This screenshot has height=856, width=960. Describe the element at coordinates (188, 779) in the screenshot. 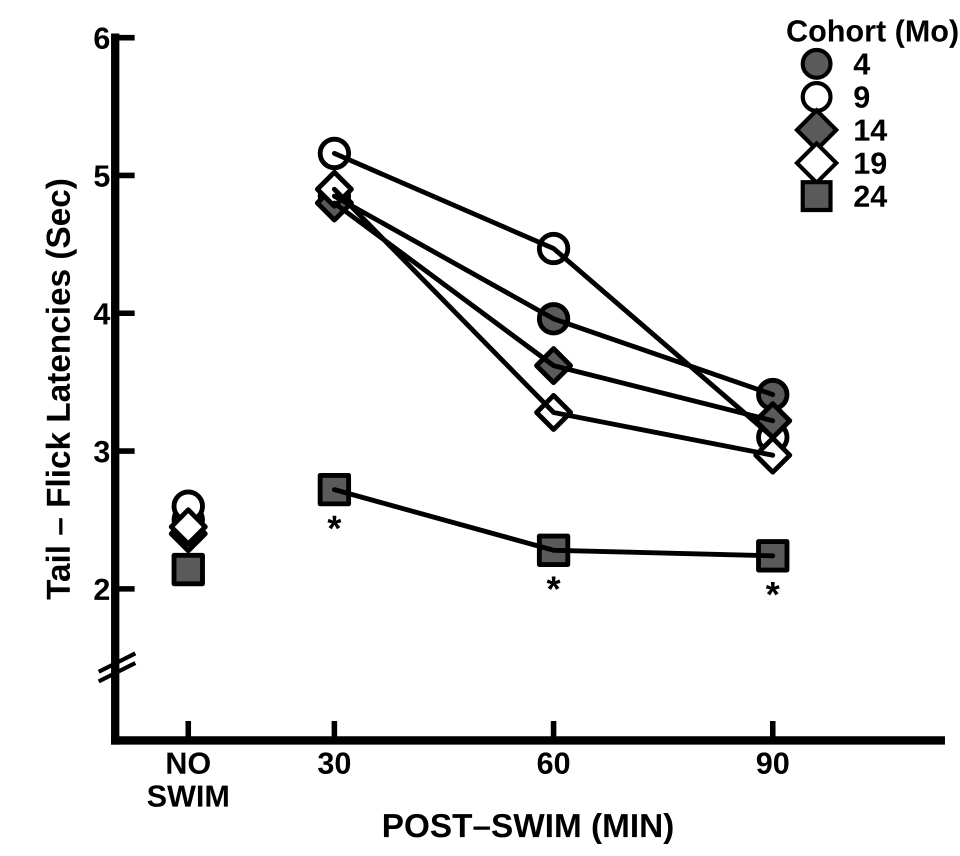

I see `x-tick-label: NO SWIM` at that location.